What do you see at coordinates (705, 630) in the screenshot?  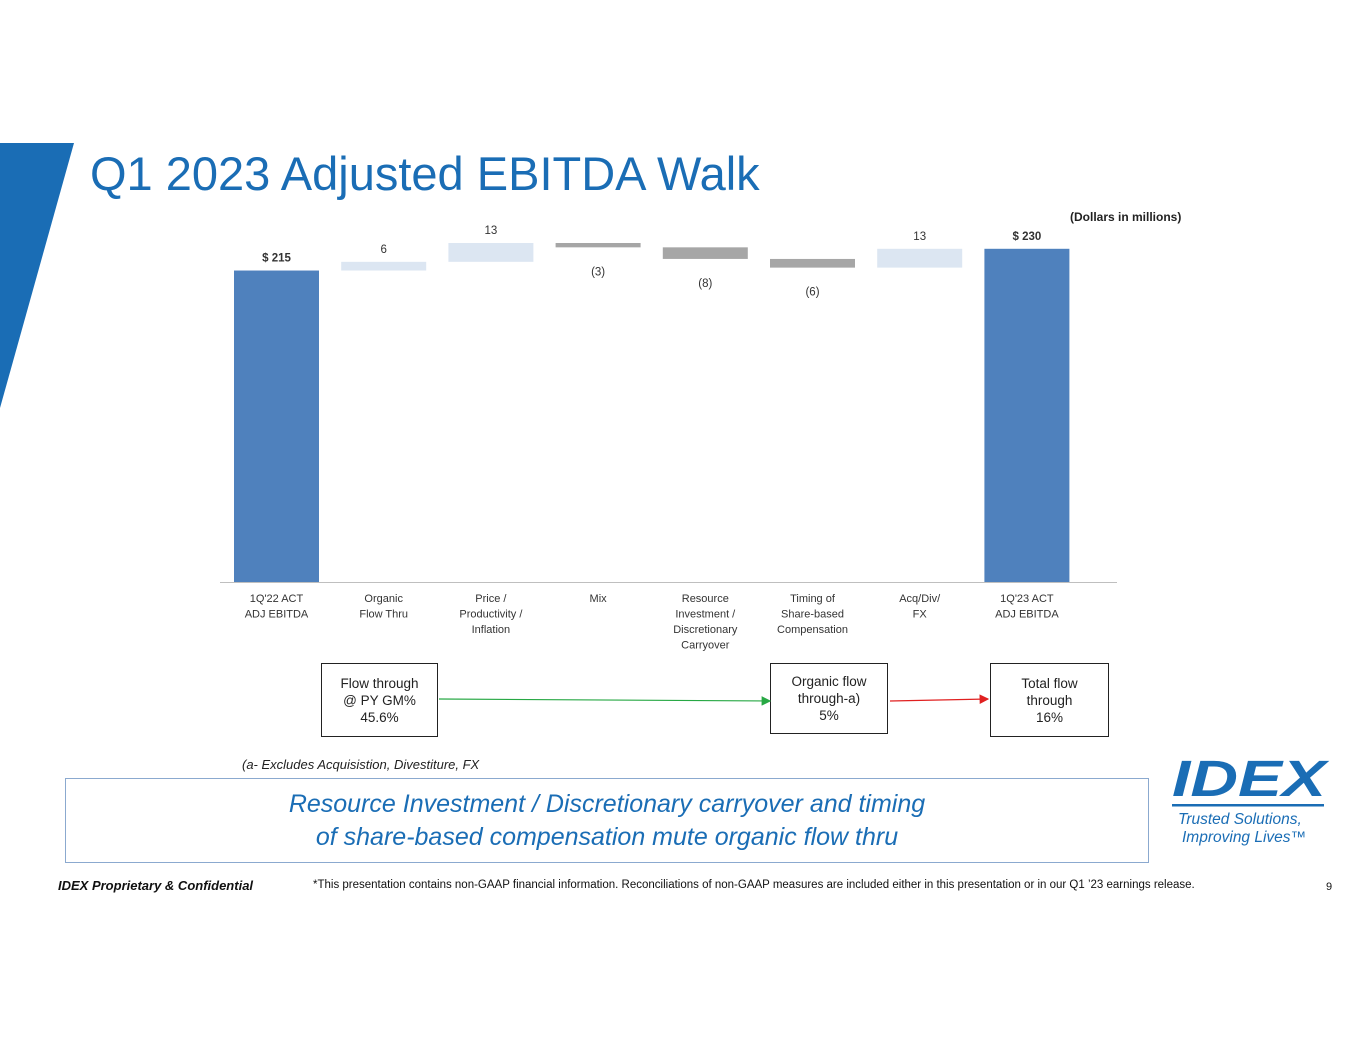 I see `category-label-5-3: Discretionary` at bounding box center [705, 630].